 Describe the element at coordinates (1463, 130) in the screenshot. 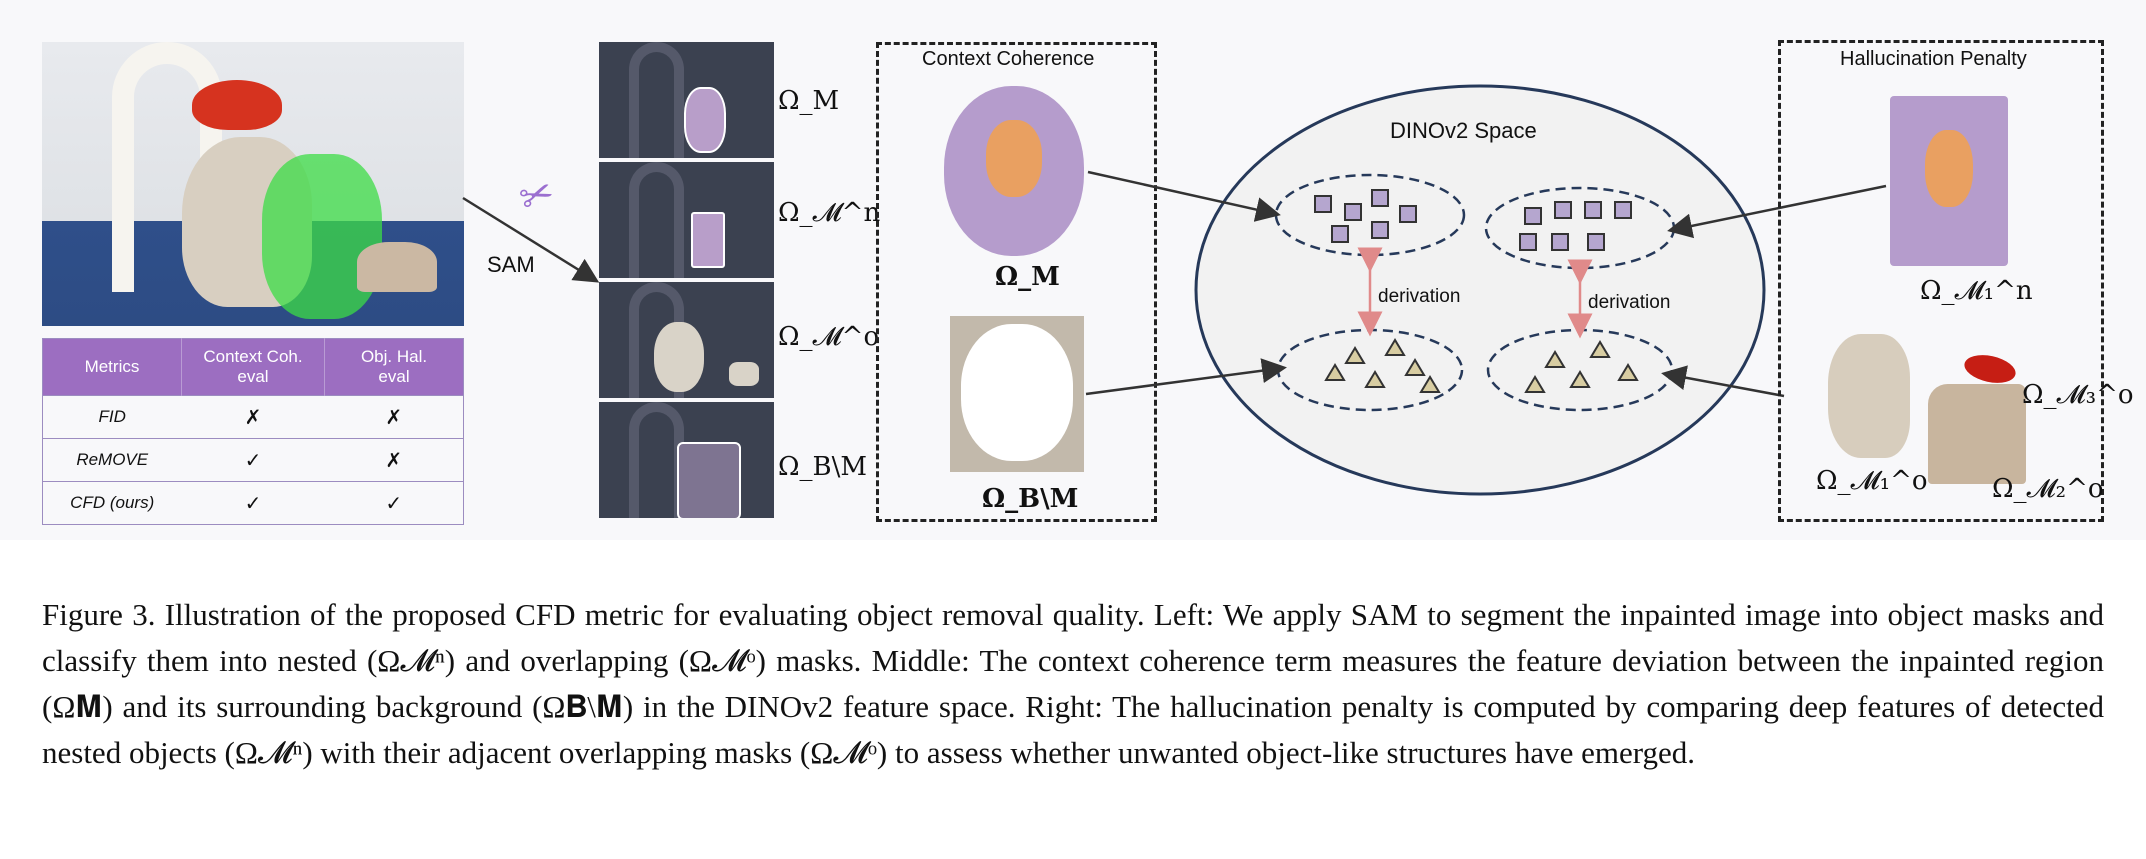

I see `dinov2-title: DINOv2 Space` at that location.